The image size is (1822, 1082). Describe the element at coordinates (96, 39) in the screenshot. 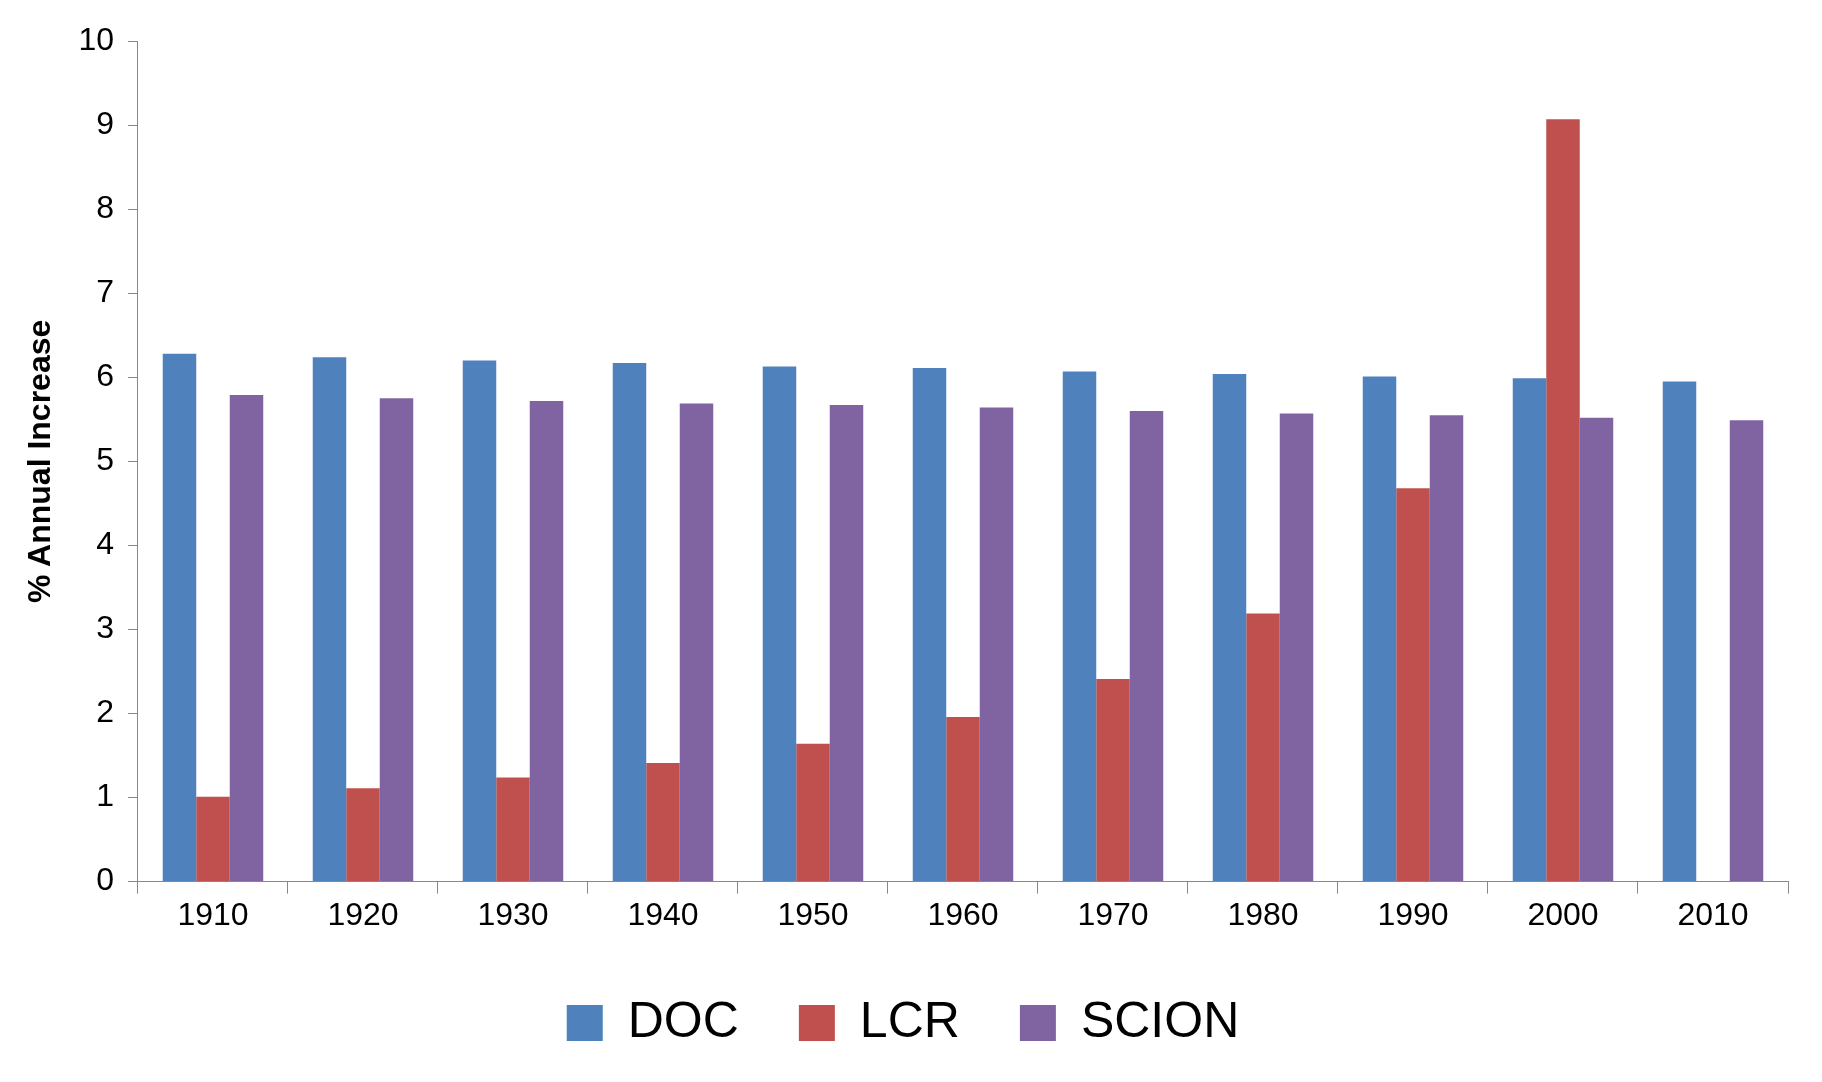

I see `y-tick-label: 10` at that location.